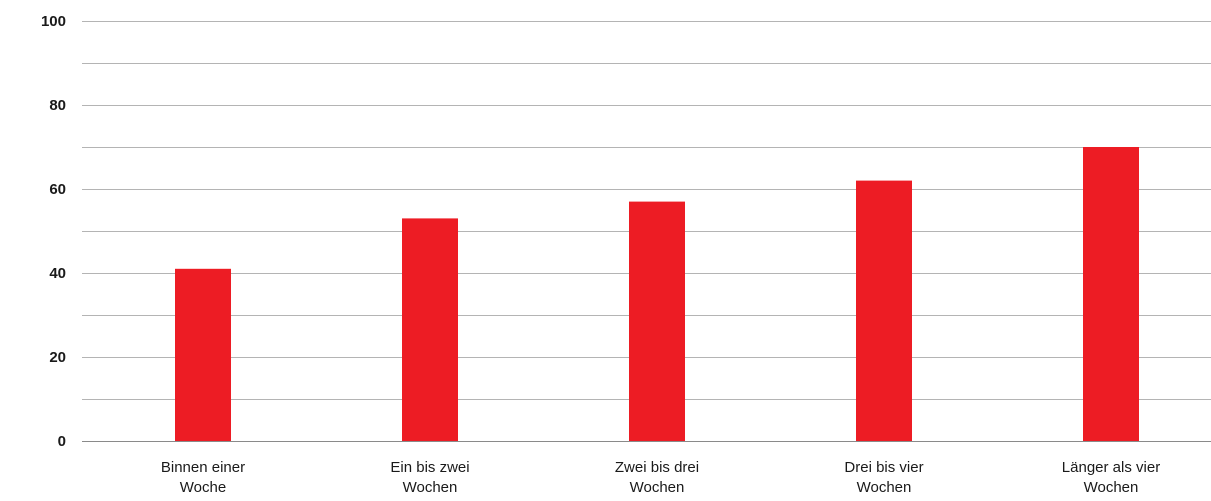  What do you see at coordinates (53, 231) in the screenshot?
I see `y-axis-ticks: 0 20 40 60 80 100` at bounding box center [53, 231].